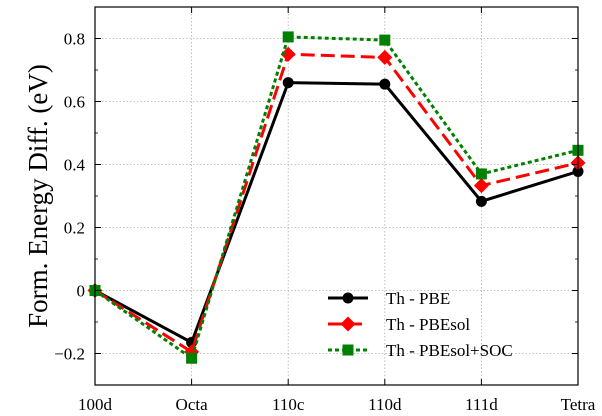  I want to click on y-tick-label: 0.2, so click(74, 228).